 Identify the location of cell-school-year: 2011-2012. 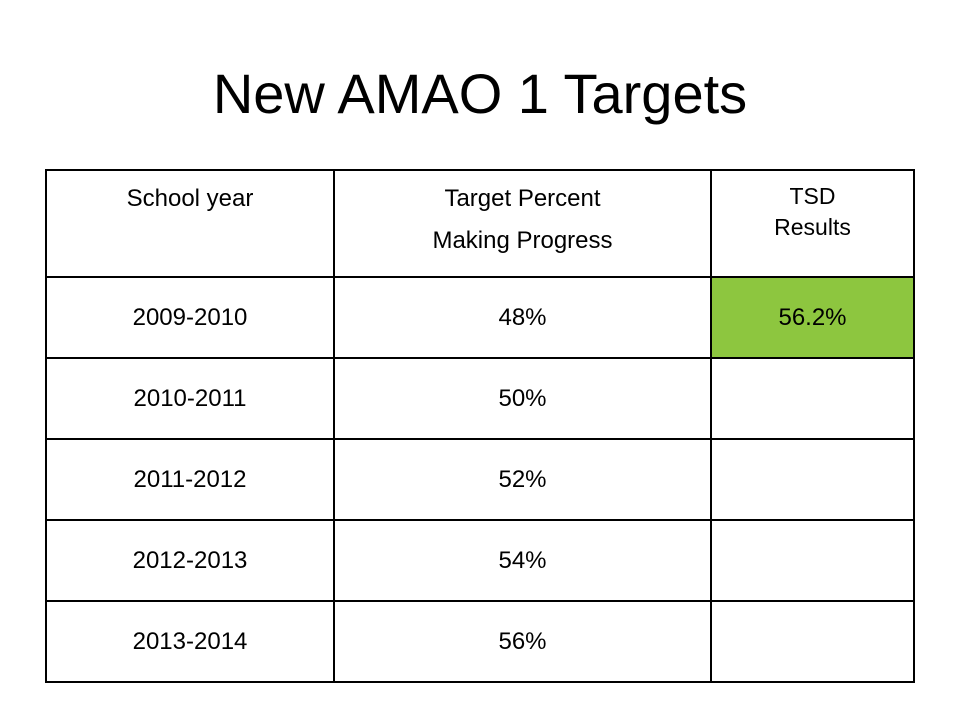
(190, 479).